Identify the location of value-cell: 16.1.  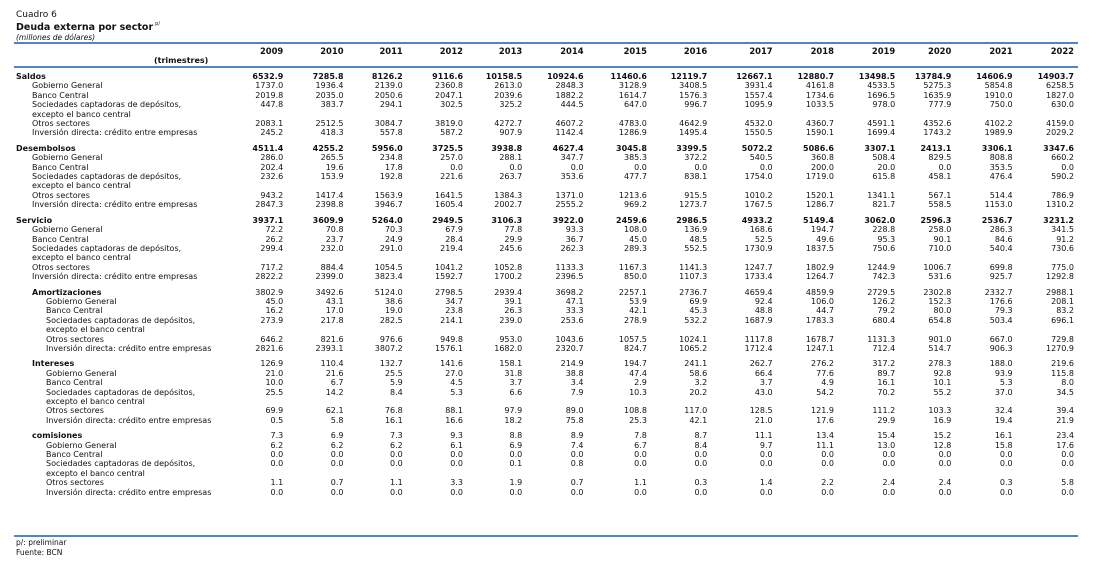
(1003, 436).